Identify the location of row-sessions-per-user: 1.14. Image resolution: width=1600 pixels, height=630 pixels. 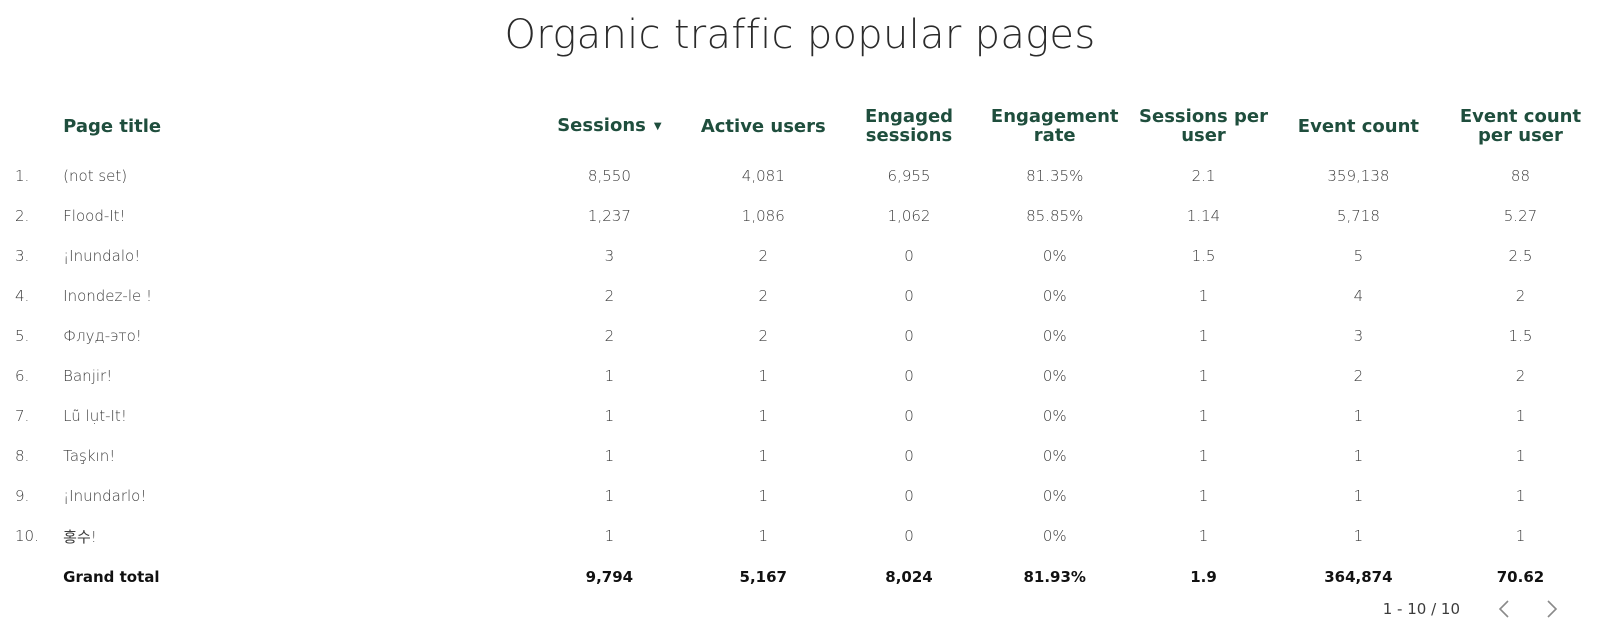
(1203, 216).